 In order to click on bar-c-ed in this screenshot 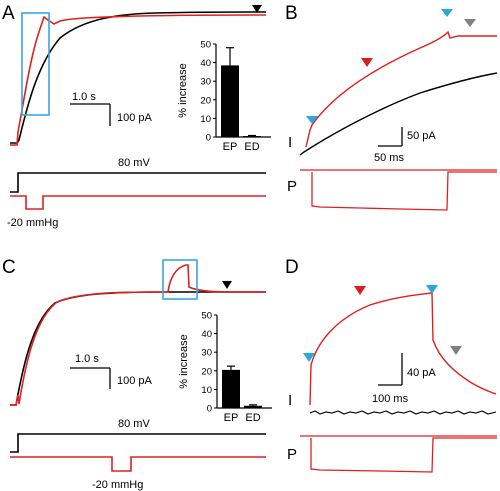, I will do `click(253, 406)`.